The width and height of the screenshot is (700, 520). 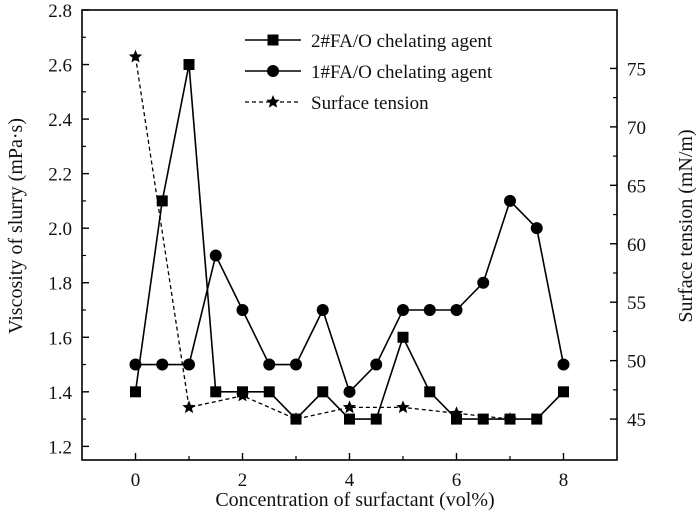 What do you see at coordinates (402, 41) in the screenshot?
I see `legend-label: 2#FA/O chelating agent` at bounding box center [402, 41].